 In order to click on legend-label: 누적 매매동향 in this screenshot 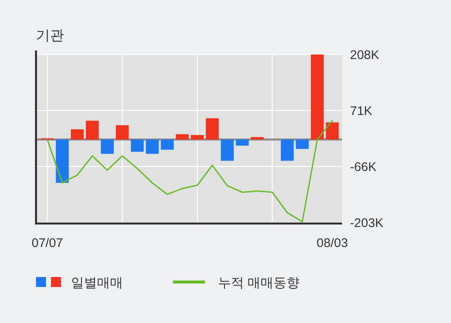, I will do `click(259, 282)`.